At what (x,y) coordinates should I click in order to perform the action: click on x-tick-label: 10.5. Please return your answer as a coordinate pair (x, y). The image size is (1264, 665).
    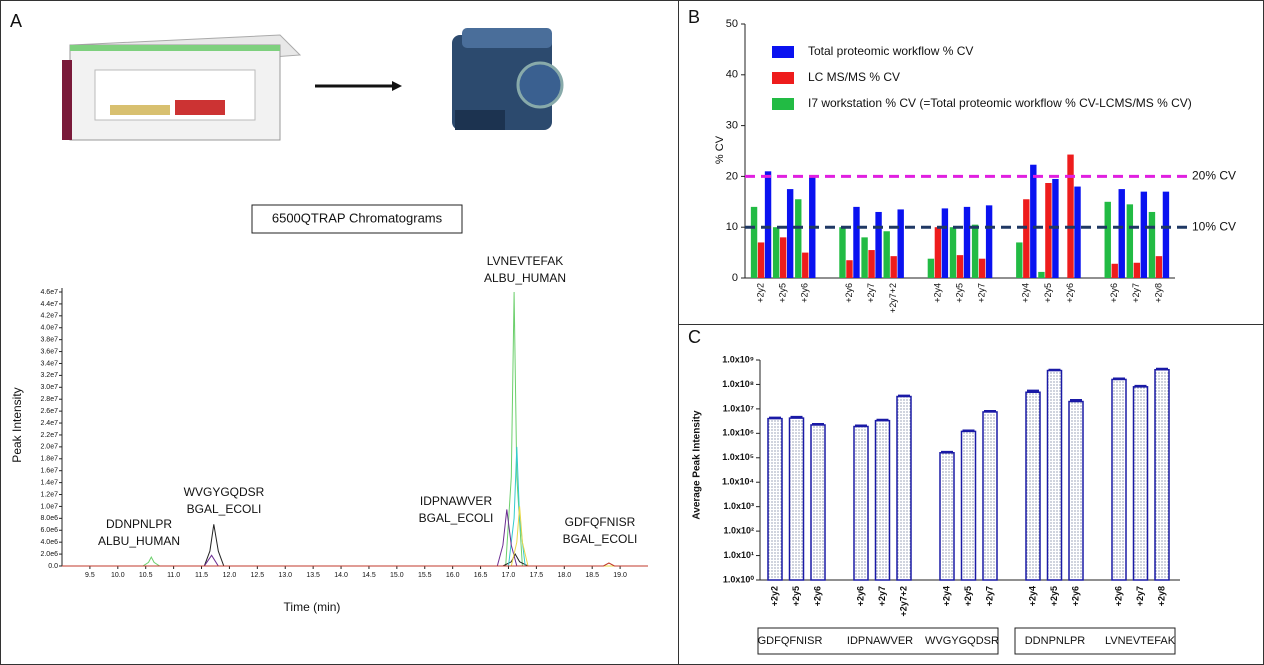
    Looking at the image, I should click on (146, 575).